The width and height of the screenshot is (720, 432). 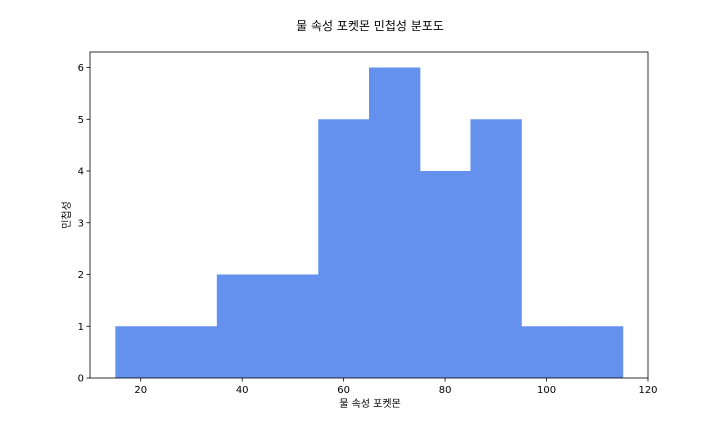 What do you see at coordinates (81, 379) in the screenshot?
I see `y-tick-label: 0` at bounding box center [81, 379].